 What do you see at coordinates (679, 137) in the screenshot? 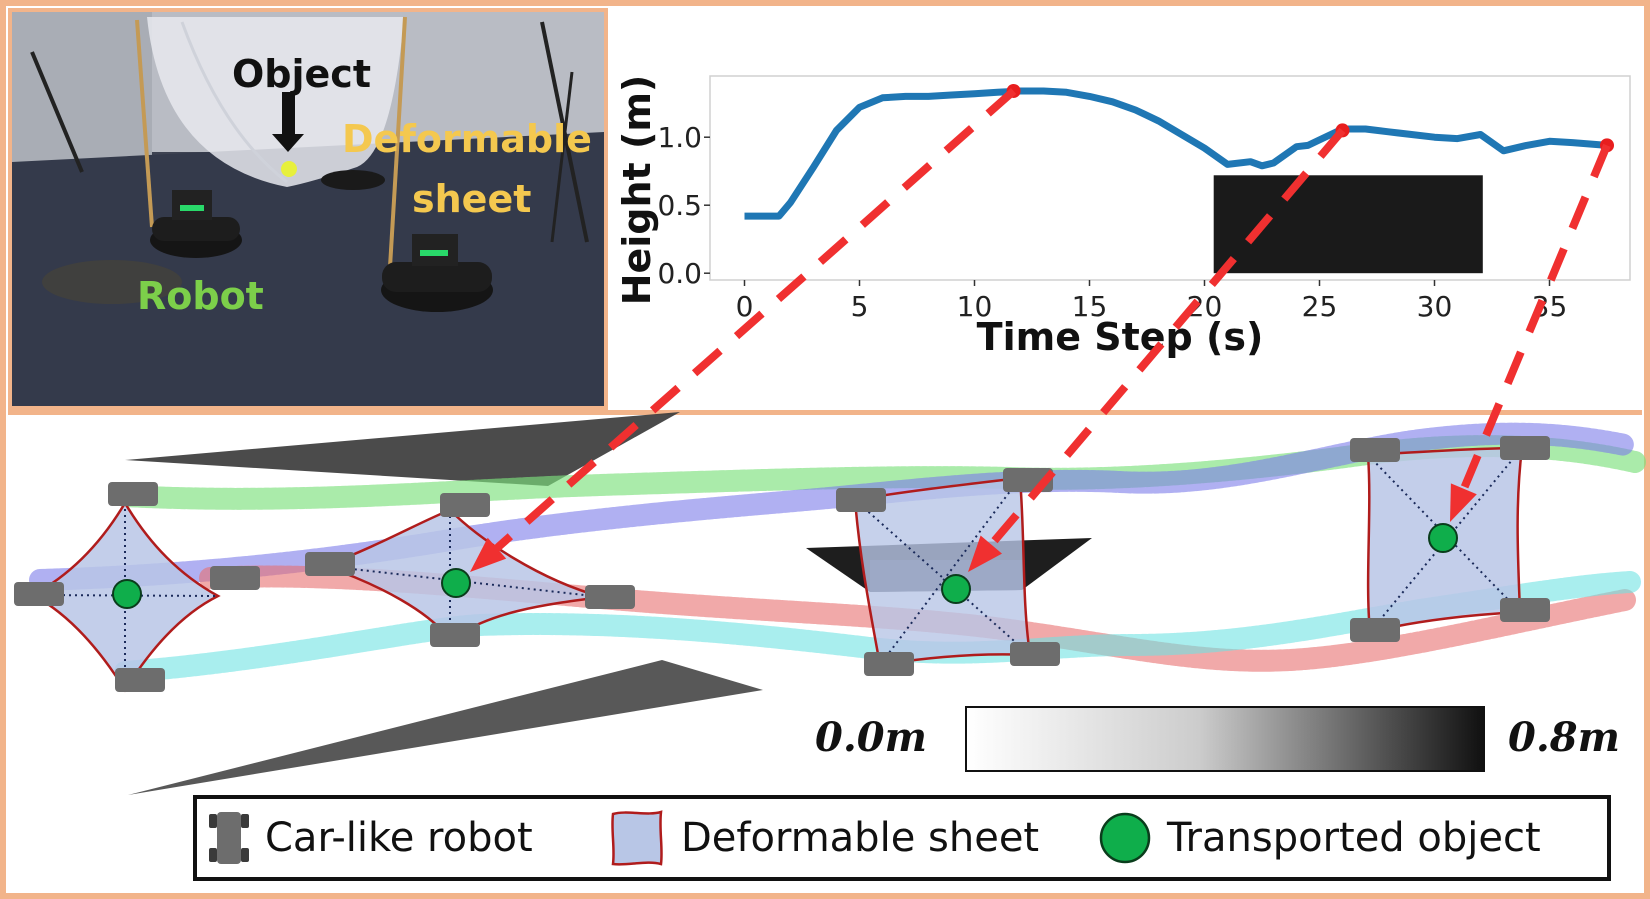
I see `y-tick-label: 1.0` at bounding box center [679, 137].